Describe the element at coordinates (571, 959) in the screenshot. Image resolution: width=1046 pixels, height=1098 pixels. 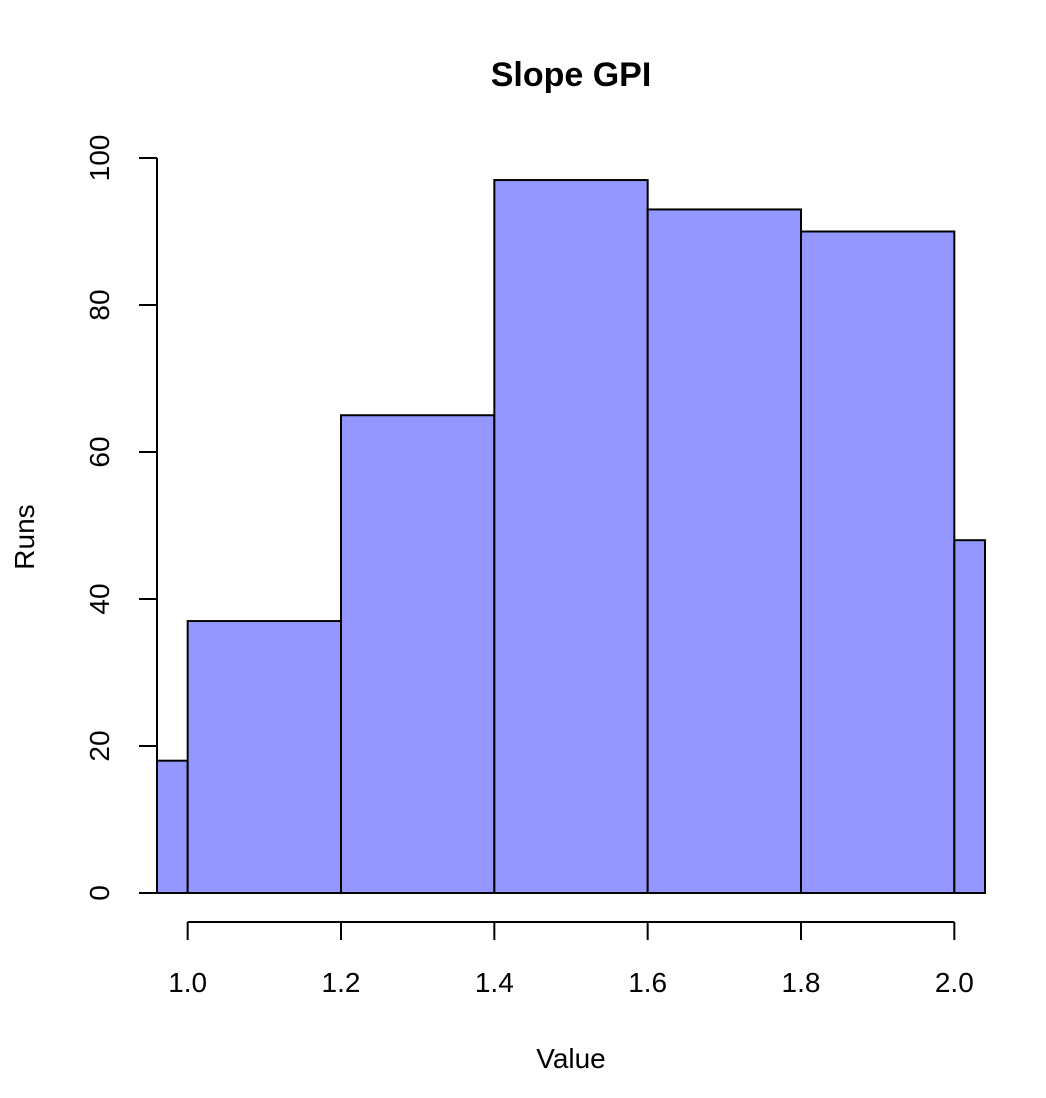
I see `x-axis: 1.0 1.2 1.4 1.6 1.8 2.0` at that location.